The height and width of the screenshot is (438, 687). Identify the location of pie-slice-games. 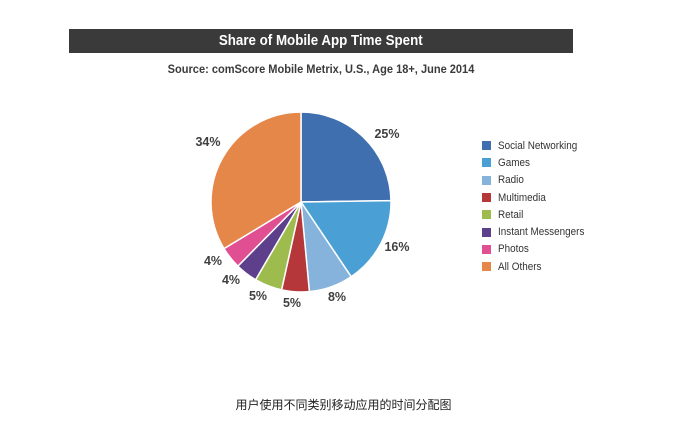
(345, 238).